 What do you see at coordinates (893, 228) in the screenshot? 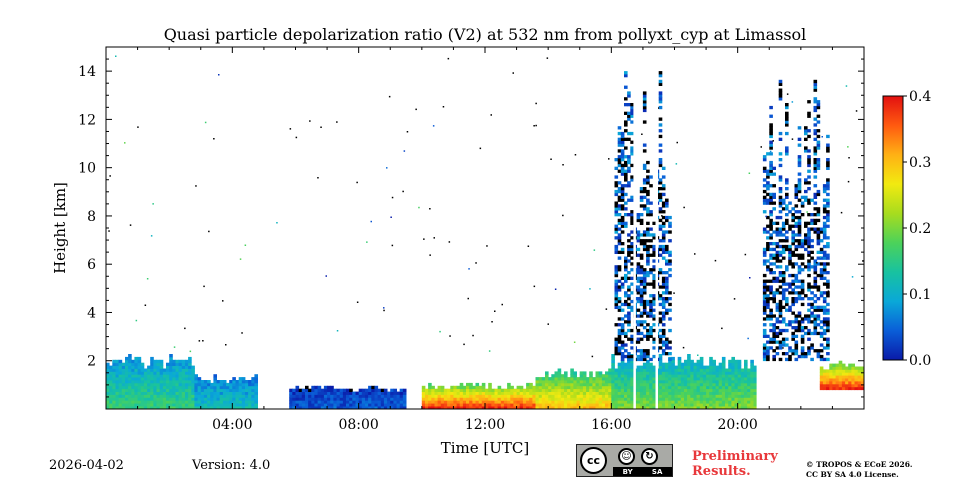
I see `colorbar-gradient` at bounding box center [893, 228].